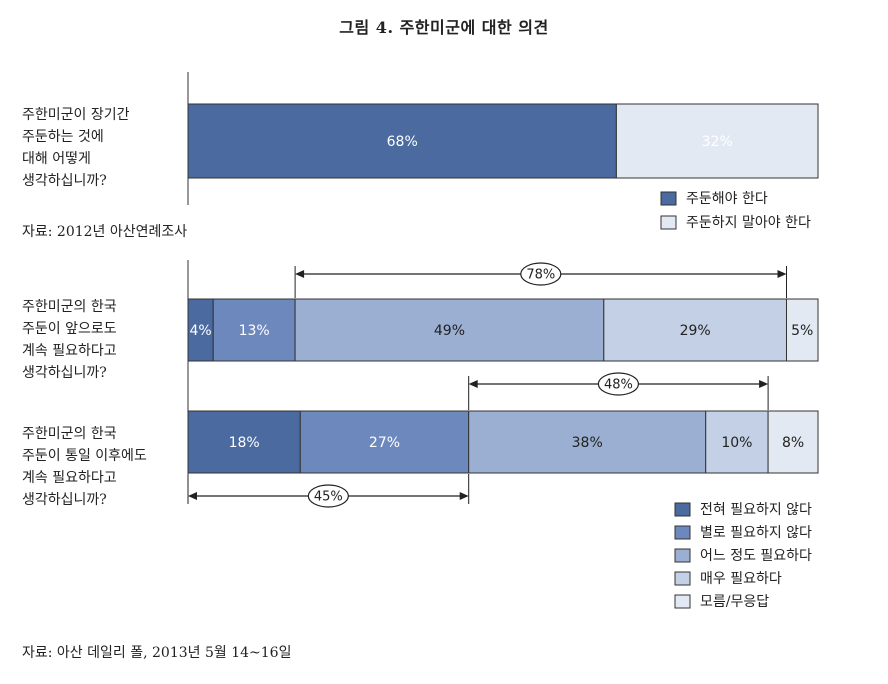  I want to click on chart2-row2-bar-segment-label-3: 38%, so click(587, 443).